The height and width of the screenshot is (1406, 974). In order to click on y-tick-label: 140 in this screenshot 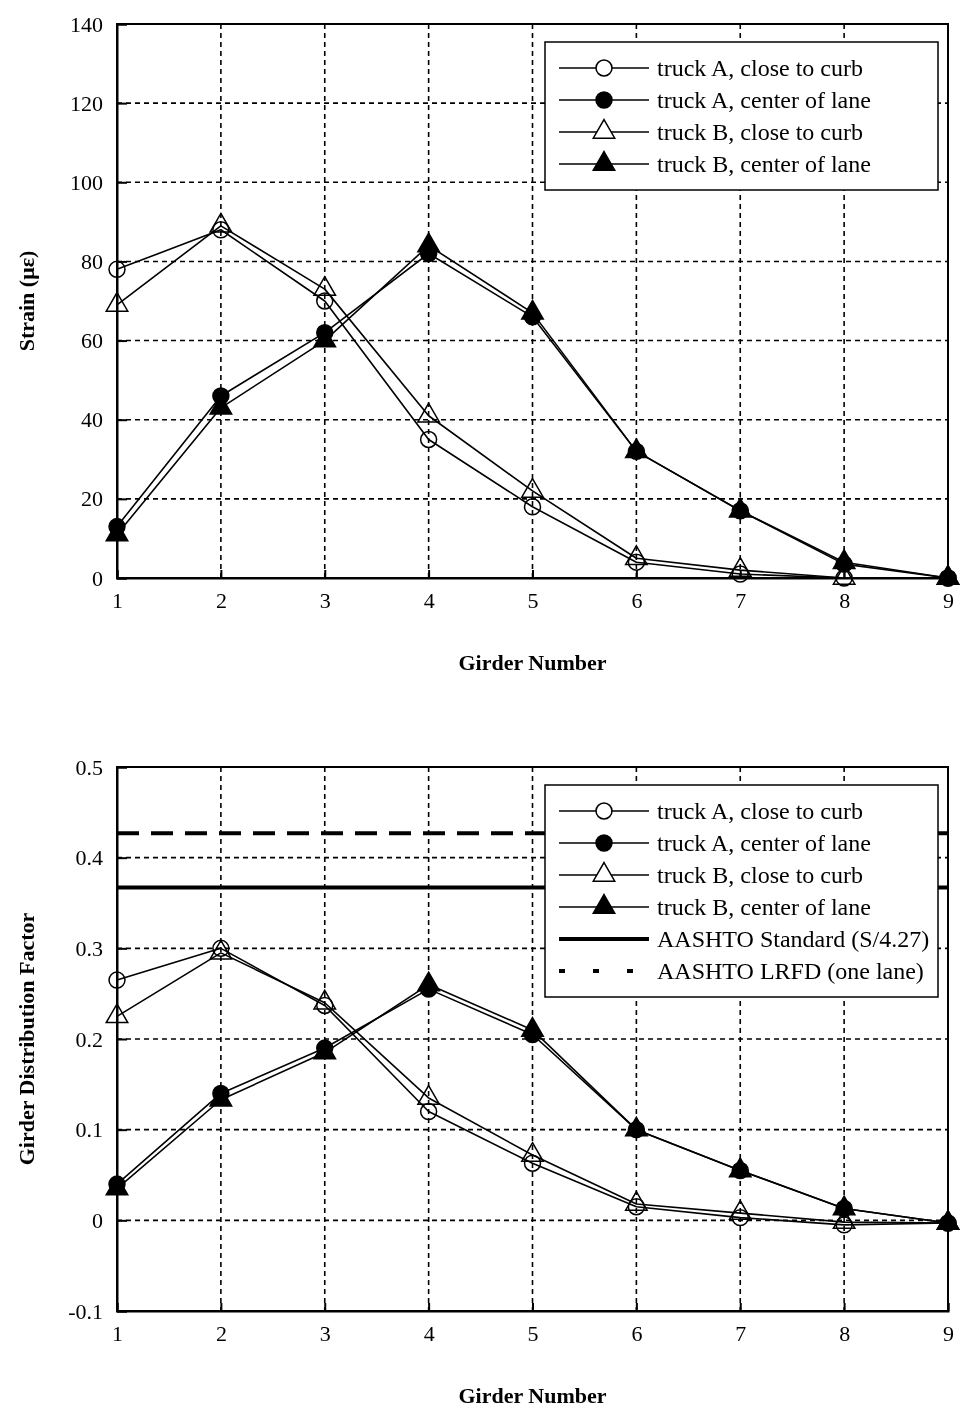, I will do `click(86, 24)`.